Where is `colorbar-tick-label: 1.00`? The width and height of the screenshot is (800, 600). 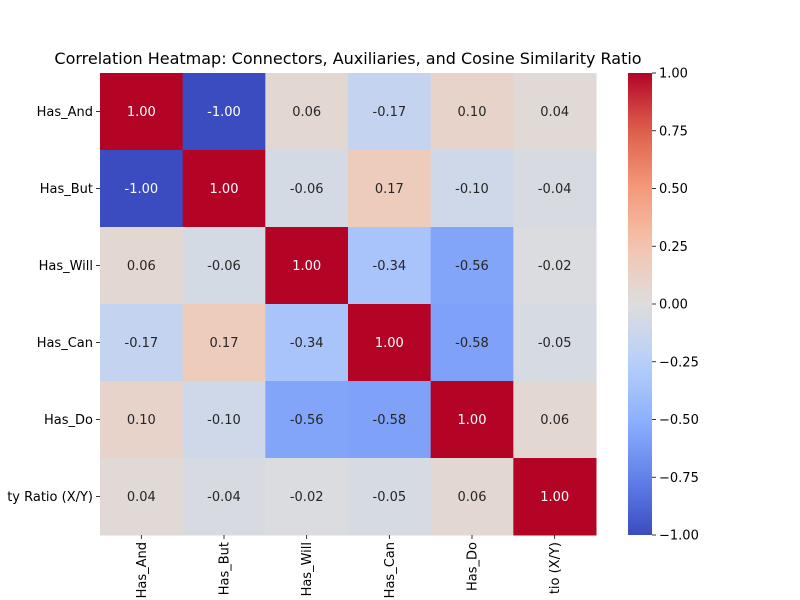
colorbar-tick-label: 1.00 is located at coordinates (673, 74).